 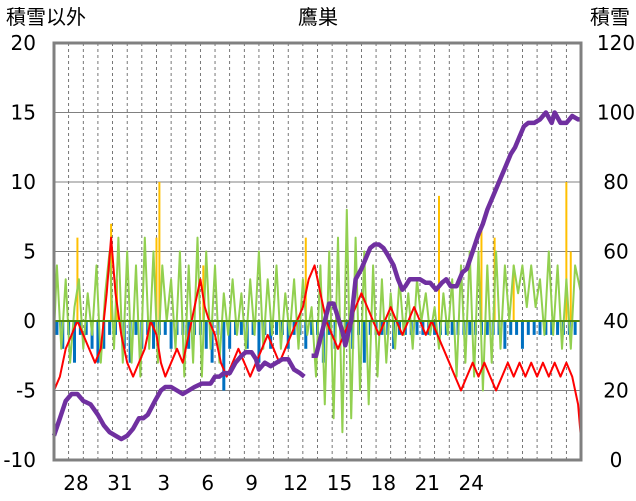 I want to click on y-left-tick-label: -10, so click(x=19, y=460).